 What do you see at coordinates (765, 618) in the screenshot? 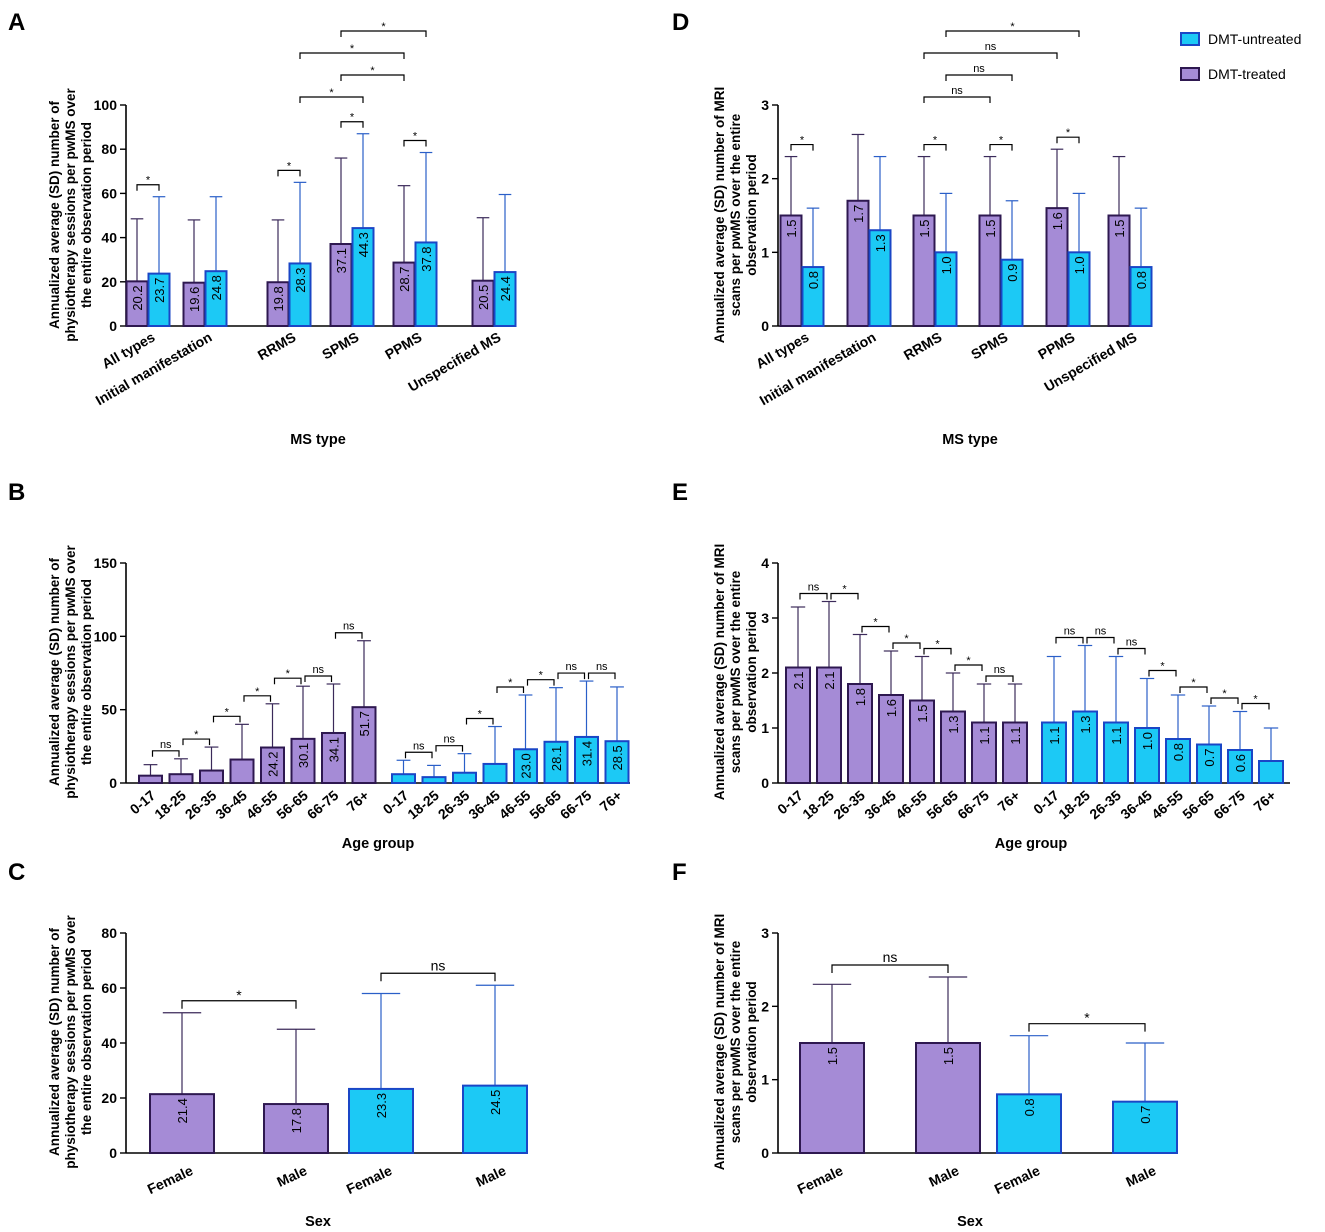
I see `y-tick-label: 3` at bounding box center [765, 618].